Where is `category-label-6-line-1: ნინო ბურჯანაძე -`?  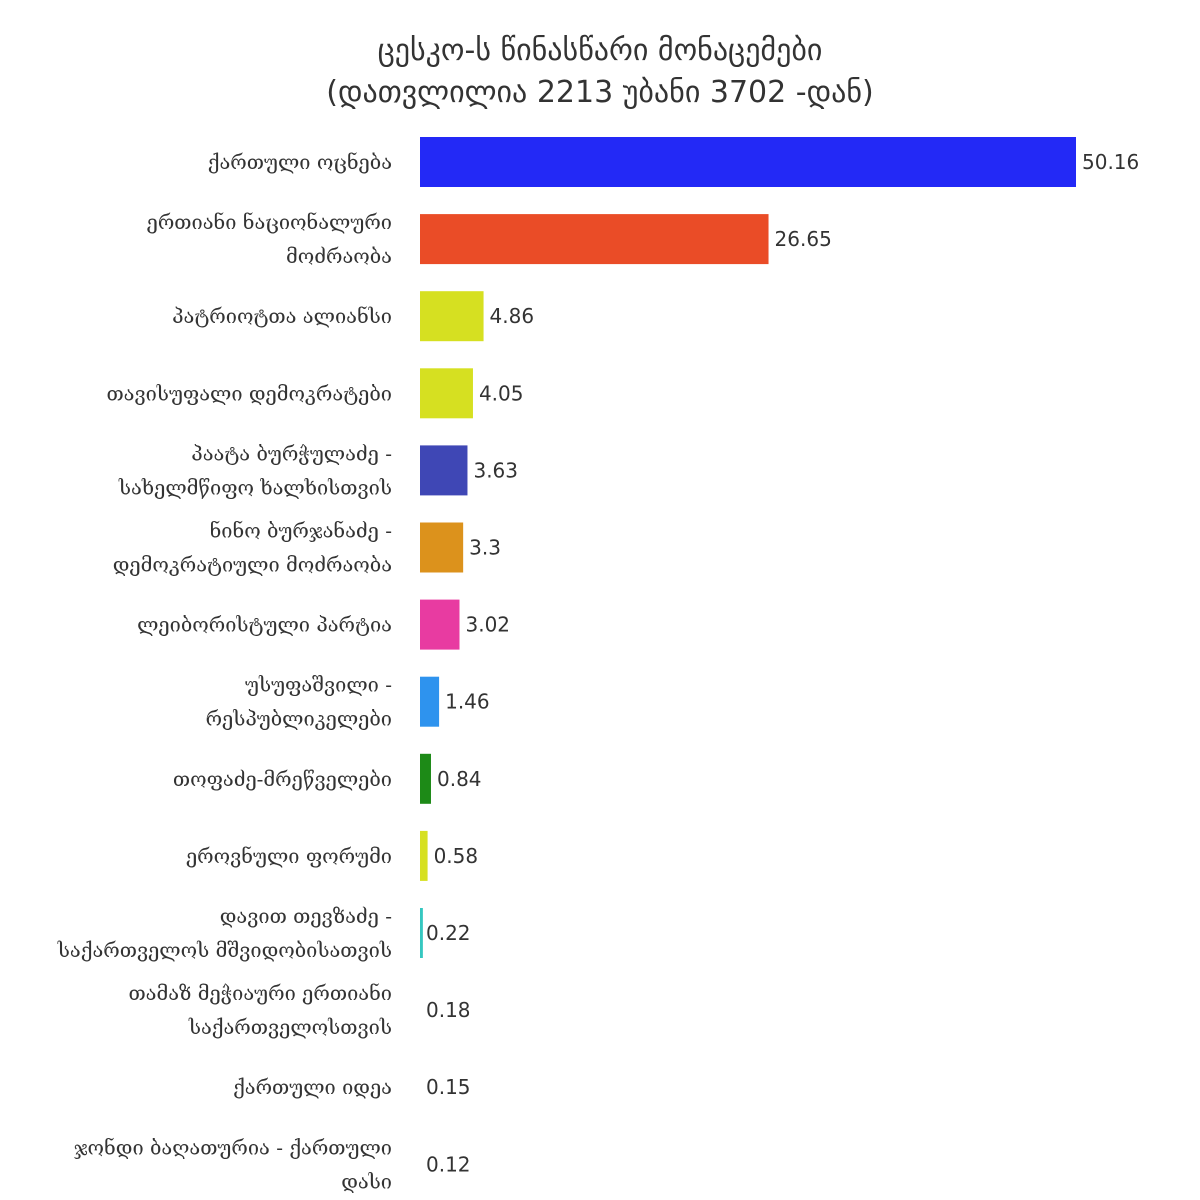
category-label-6-line-1: ნინო ბურჯანაძე - is located at coordinates (301, 531).